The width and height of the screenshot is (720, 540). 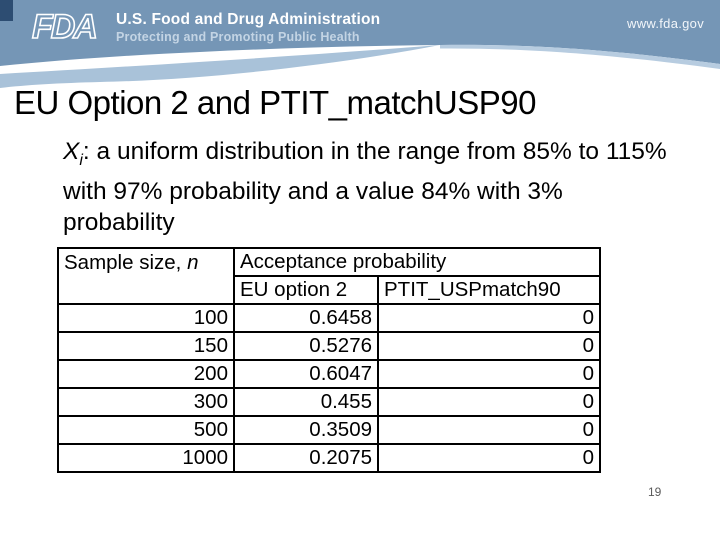 I want to click on col-header-sample-size-label: Sample size,, so click(x=126, y=262).